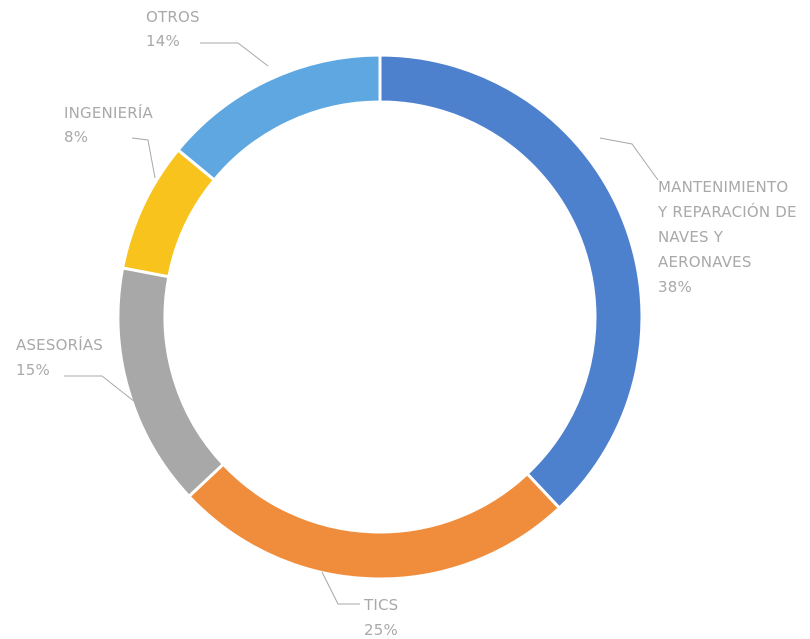  I want to click on slice-category-label: MANTENIMIENTO, so click(723, 187).